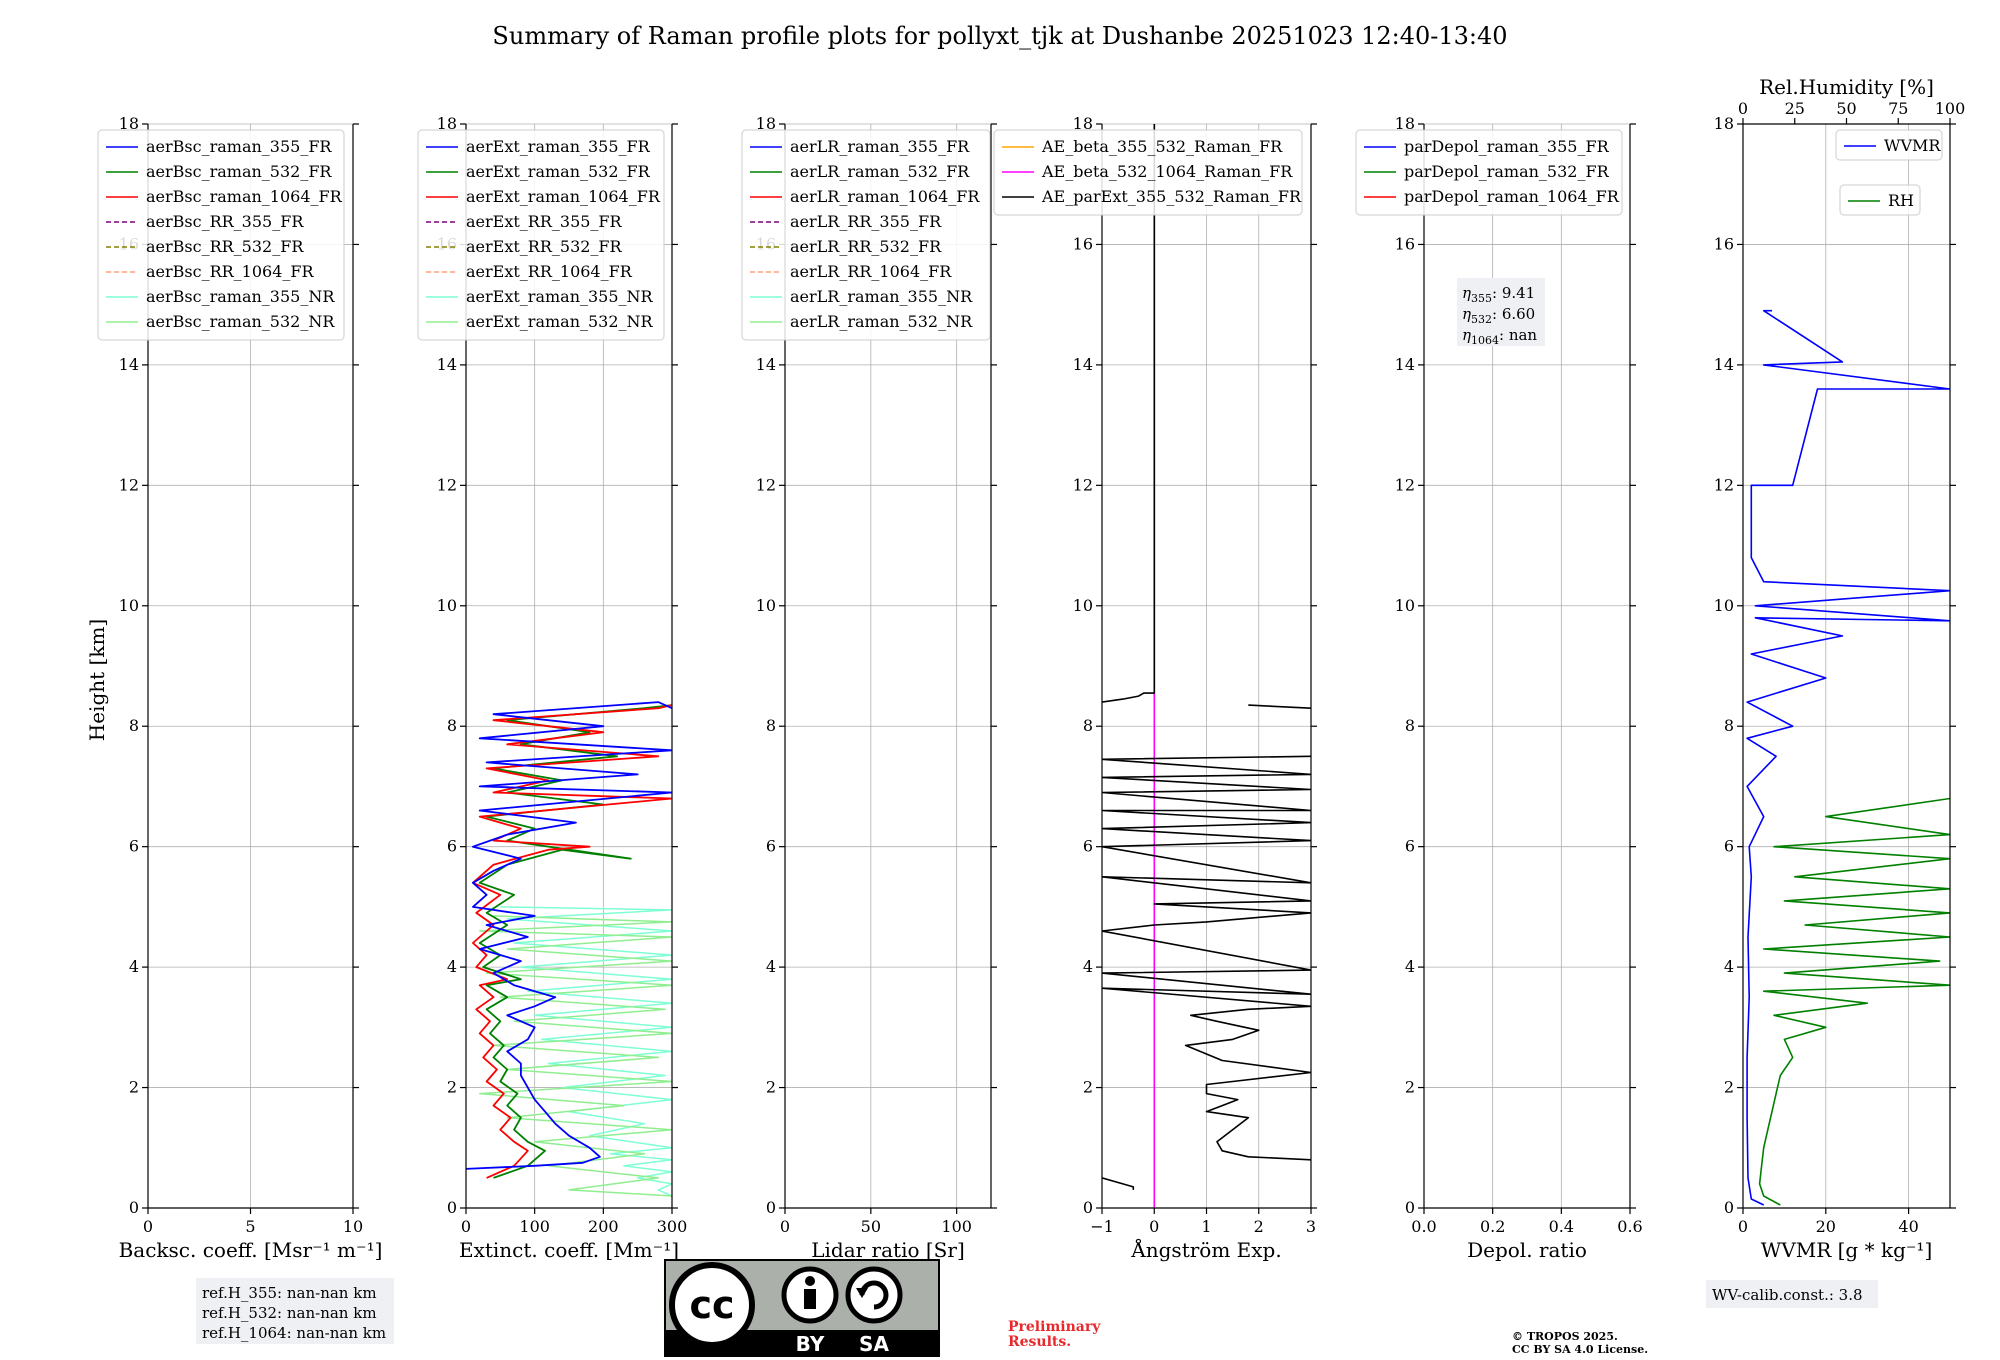 This screenshot has height=1360, width=2000. I want to click on x-axis-label: Backsc. coeff. [Msr⁻¹ m⁻¹], so click(251, 1250).